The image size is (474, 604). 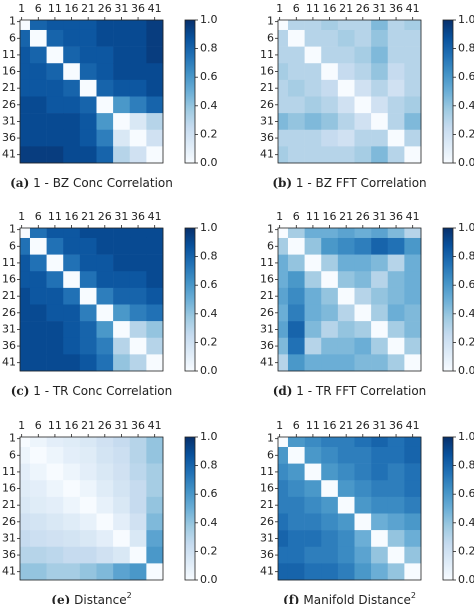 I want to click on caption-title: 1 - TR Conc Correlation, so click(x=102, y=391).